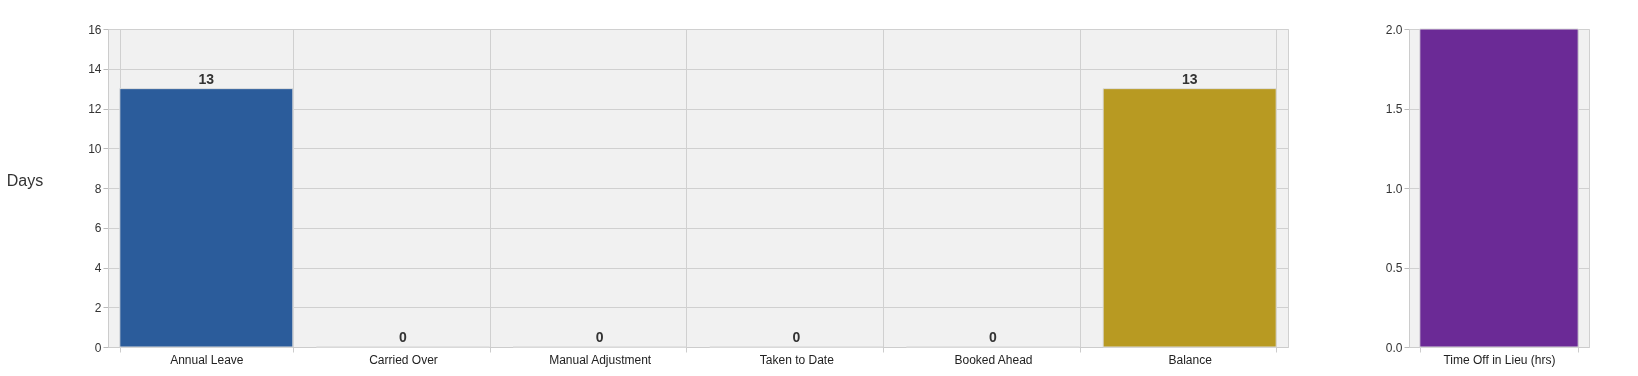 The height and width of the screenshot is (376, 1638). What do you see at coordinates (1394, 29) in the screenshot?
I see `y-tick-label: 2.0` at bounding box center [1394, 29].